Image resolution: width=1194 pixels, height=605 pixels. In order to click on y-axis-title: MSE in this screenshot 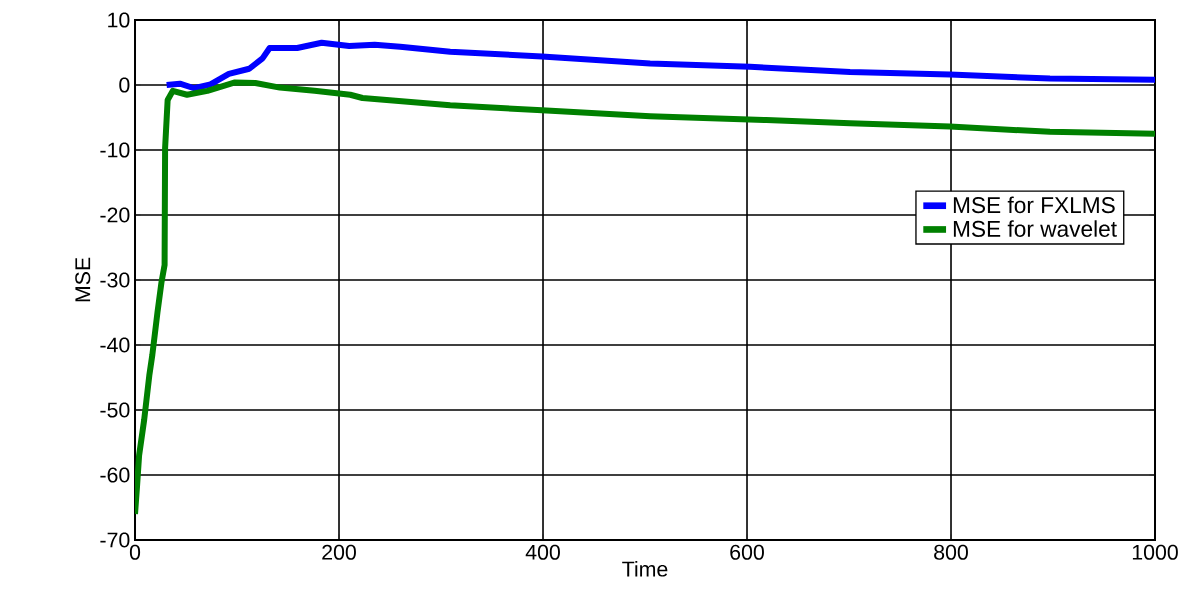, I will do `click(83, 279)`.